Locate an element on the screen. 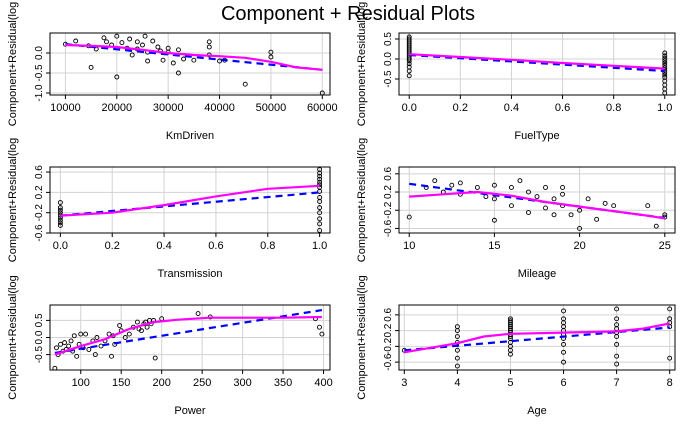 The image size is (700, 432). y-tick-label: 0.0 is located at coordinates (39, 337).